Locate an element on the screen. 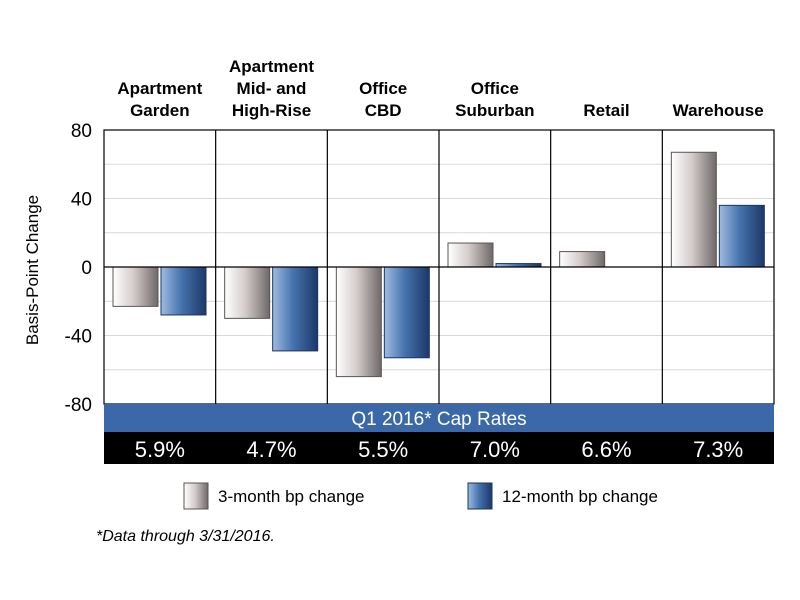  legend-3-month-label: 3-month bp change is located at coordinates (291, 496).